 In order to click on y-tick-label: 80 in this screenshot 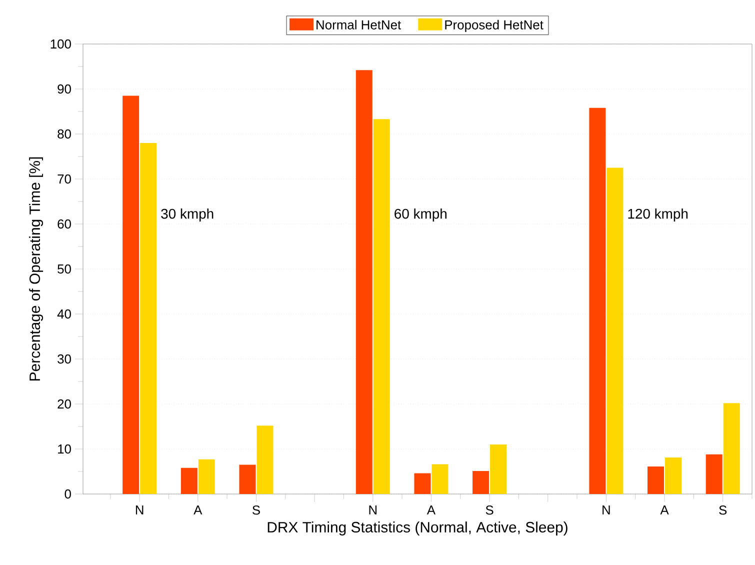, I will do `click(64, 134)`.